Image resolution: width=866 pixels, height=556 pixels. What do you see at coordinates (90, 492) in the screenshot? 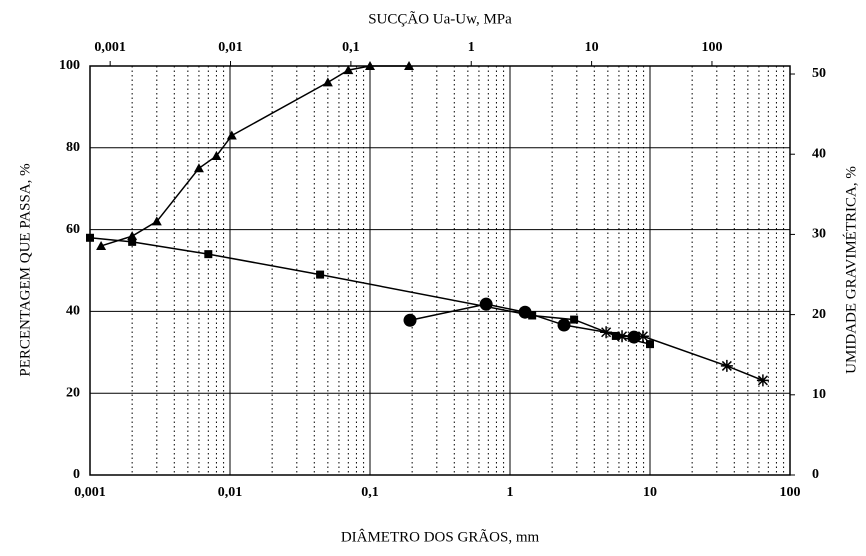
I see `x-tick-label: 0,001` at bounding box center [90, 492].